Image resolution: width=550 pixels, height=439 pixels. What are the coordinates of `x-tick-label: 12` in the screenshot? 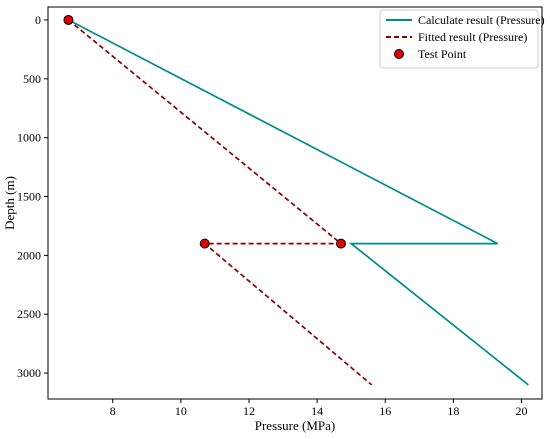 It's located at (249, 411).